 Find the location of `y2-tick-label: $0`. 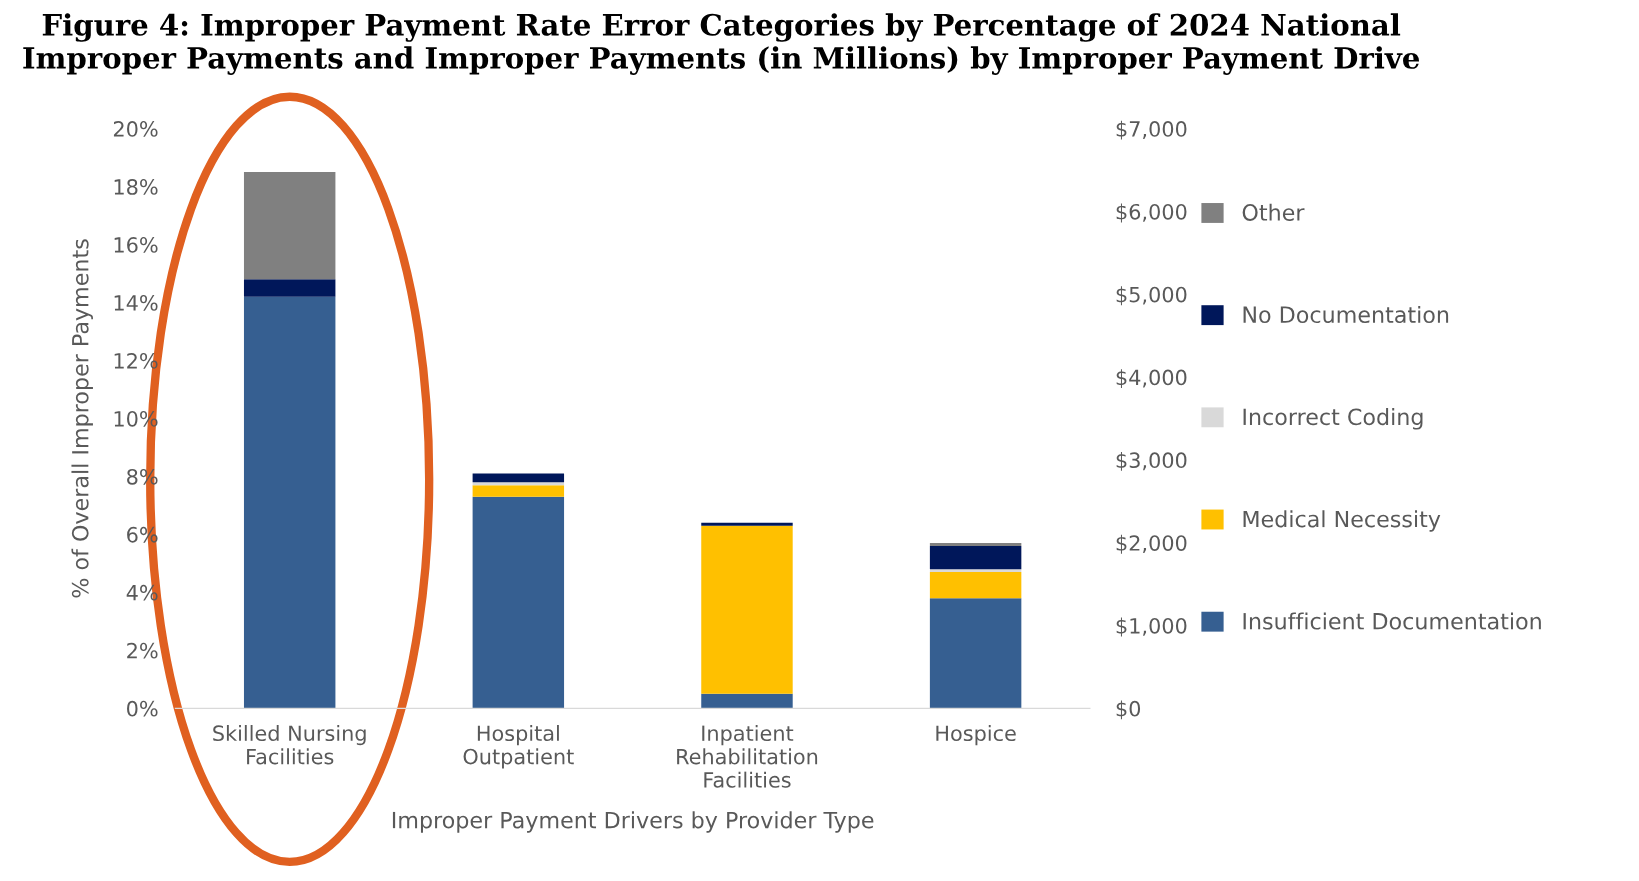

y2-tick-label: $0 is located at coordinates (1128, 710).